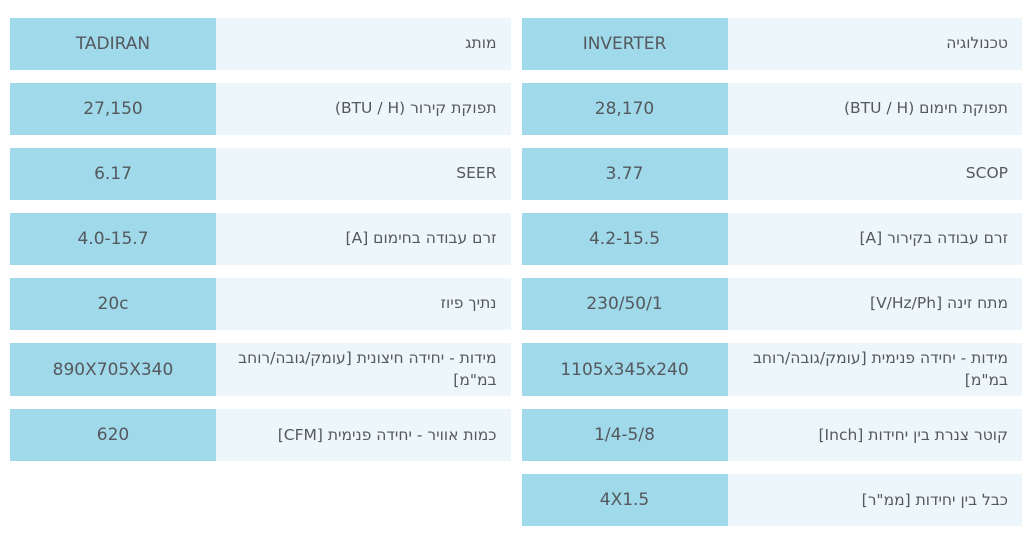 This screenshot has width=1032, height=550. I want to click on spec-row: כבל בין יחידות [ממ"ר] 4X1.5, so click(771, 500).